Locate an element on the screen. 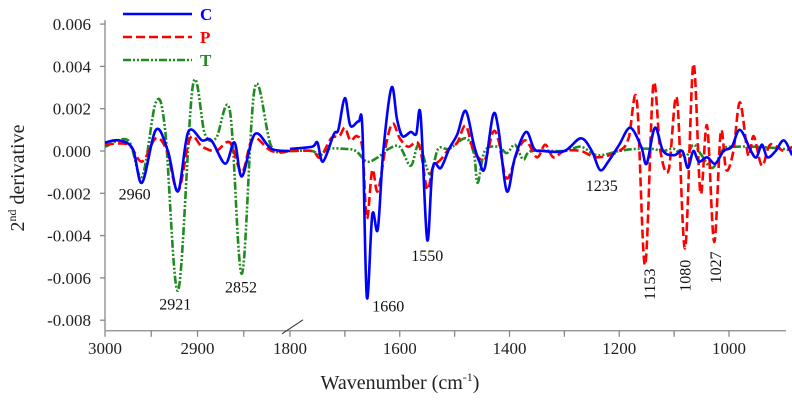 Image resolution: width=792 pixels, height=407 pixels. y-tick-label: 0.002 is located at coordinates (72, 109).